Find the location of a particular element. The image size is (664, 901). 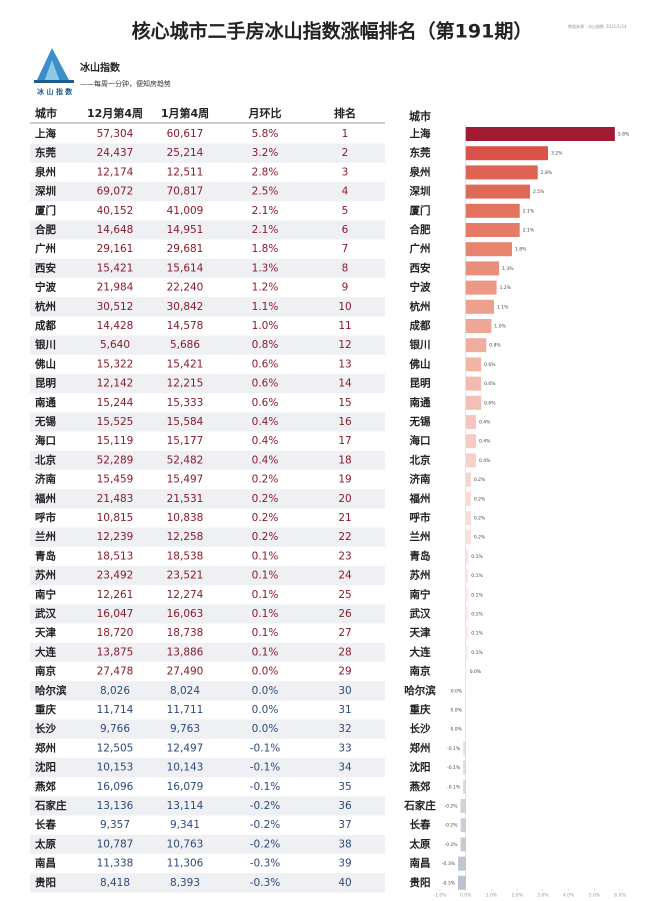

value-cell: 0.2% is located at coordinates (265, 499).